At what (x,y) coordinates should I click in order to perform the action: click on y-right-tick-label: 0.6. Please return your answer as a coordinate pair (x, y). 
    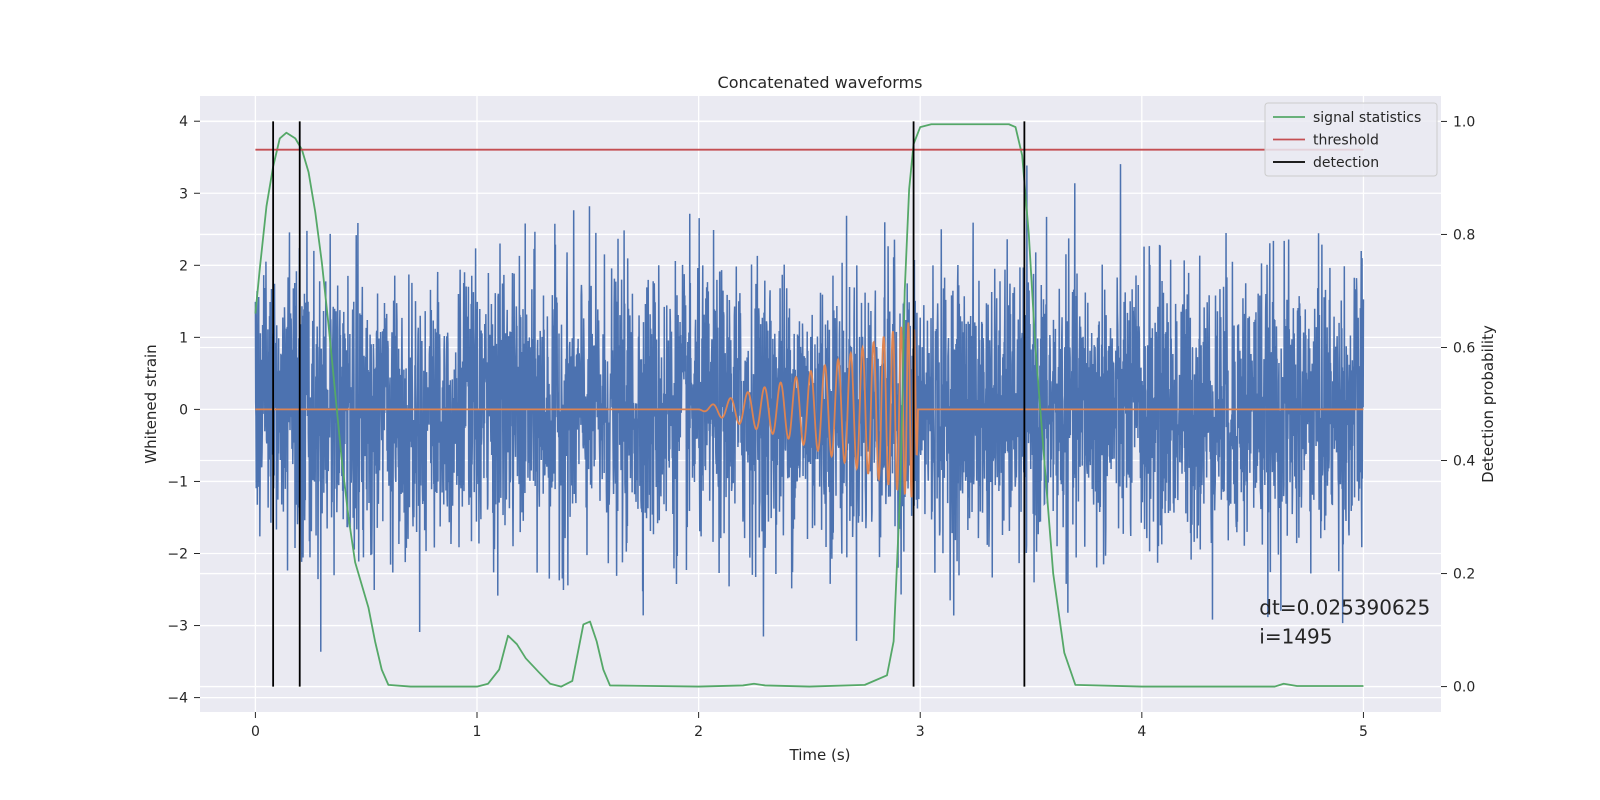
    Looking at the image, I should click on (1464, 348).